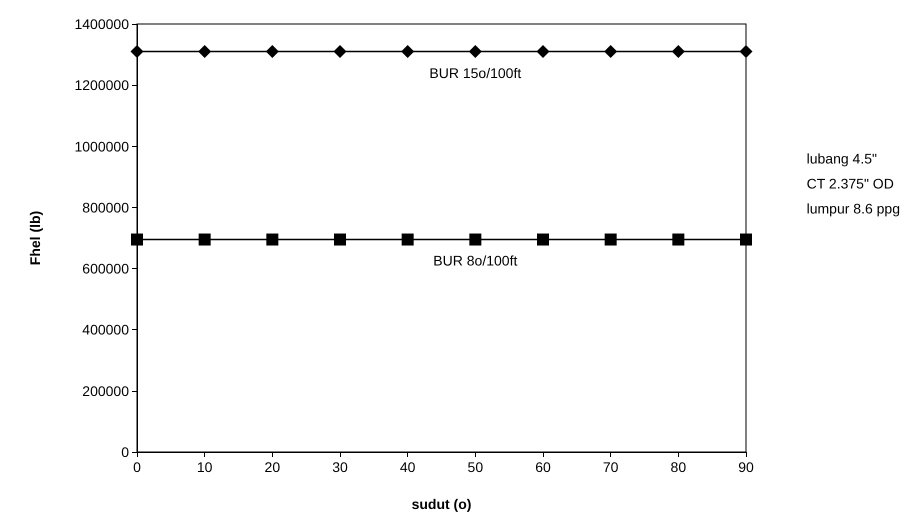  I want to click on y-tick-label: 200000, so click(106, 390).